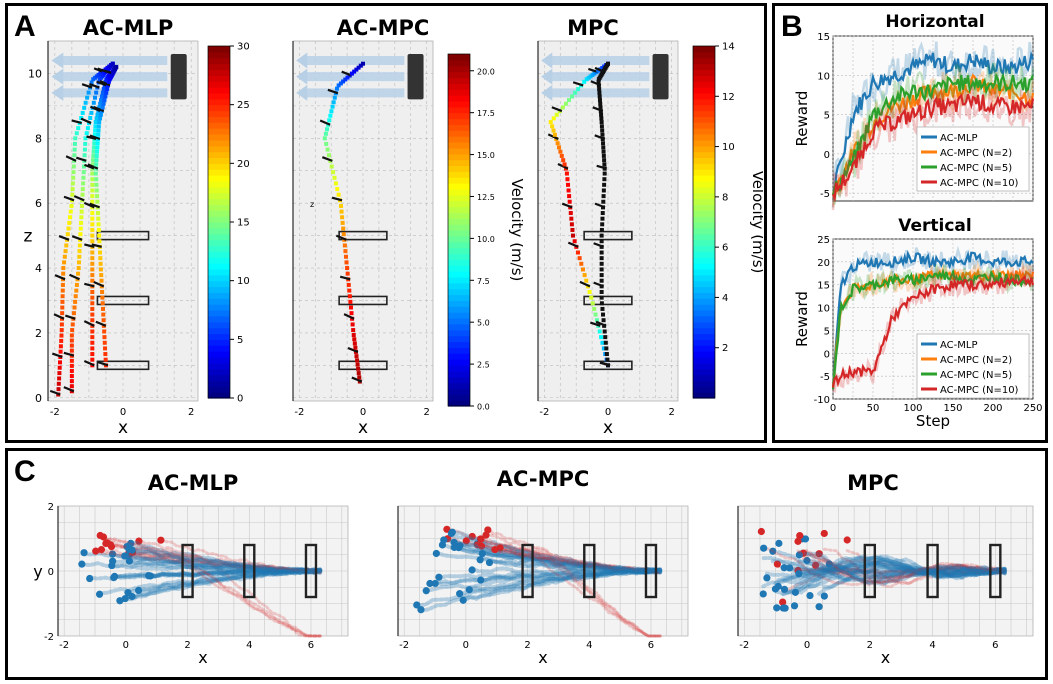  Describe the element at coordinates (671, 412) in the screenshot. I see `x-tick-label: 2` at that location.